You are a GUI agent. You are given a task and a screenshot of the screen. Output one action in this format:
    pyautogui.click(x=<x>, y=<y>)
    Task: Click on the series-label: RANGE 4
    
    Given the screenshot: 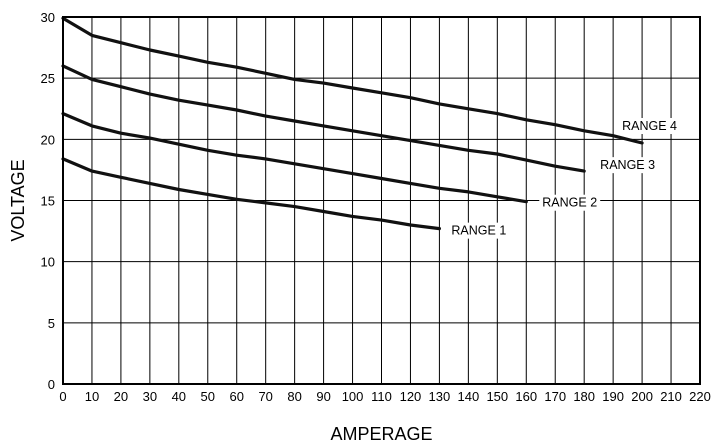 What is the action you would take?
    pyautogui.click(x=649, y=126)
    